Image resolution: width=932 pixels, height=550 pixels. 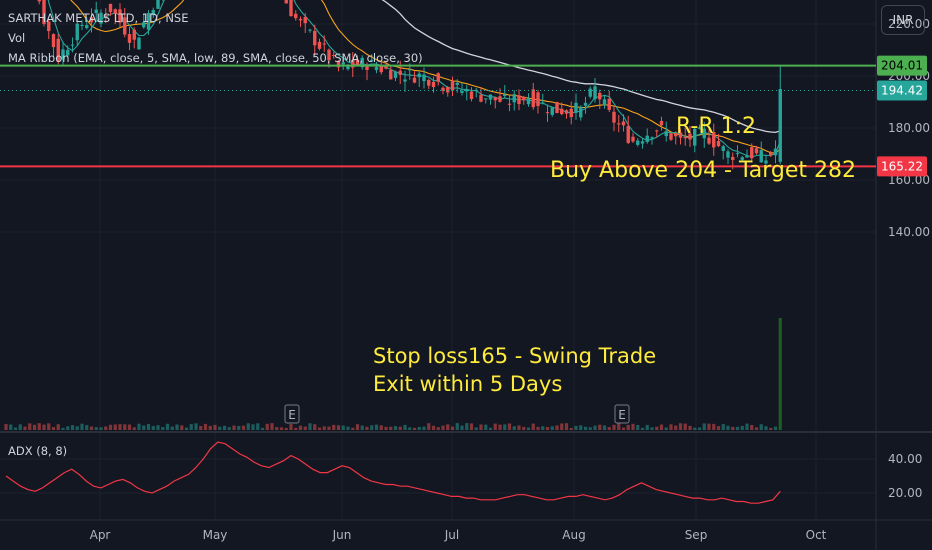 What do you see at coordinates (816, 535) in the screenshot?
I see `x-tick-label: Oct` at bounding box center [816, 535].